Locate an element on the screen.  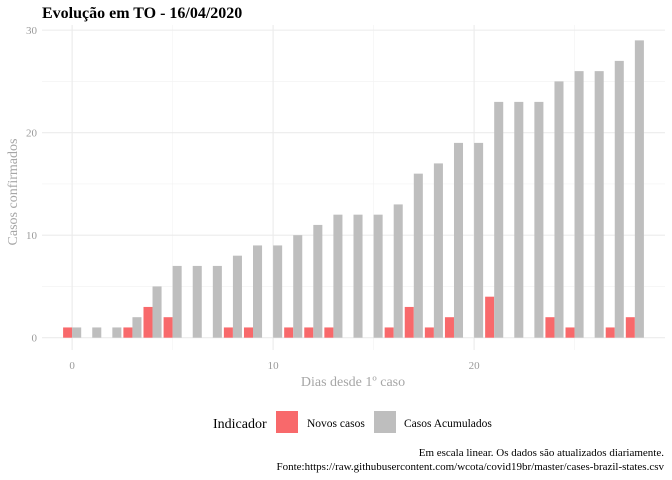
y-axis-label: Casos confirmados is located at coordinates (13, 192).